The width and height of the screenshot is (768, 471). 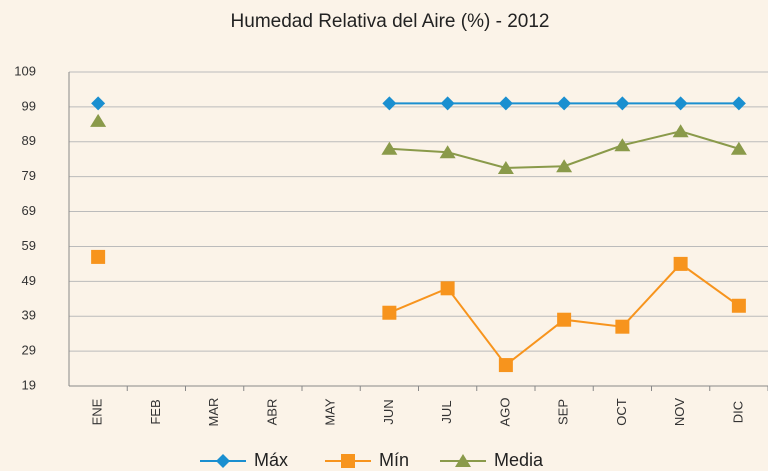 I want to click on y-tick-label: 19, so click(x=29, y=384).